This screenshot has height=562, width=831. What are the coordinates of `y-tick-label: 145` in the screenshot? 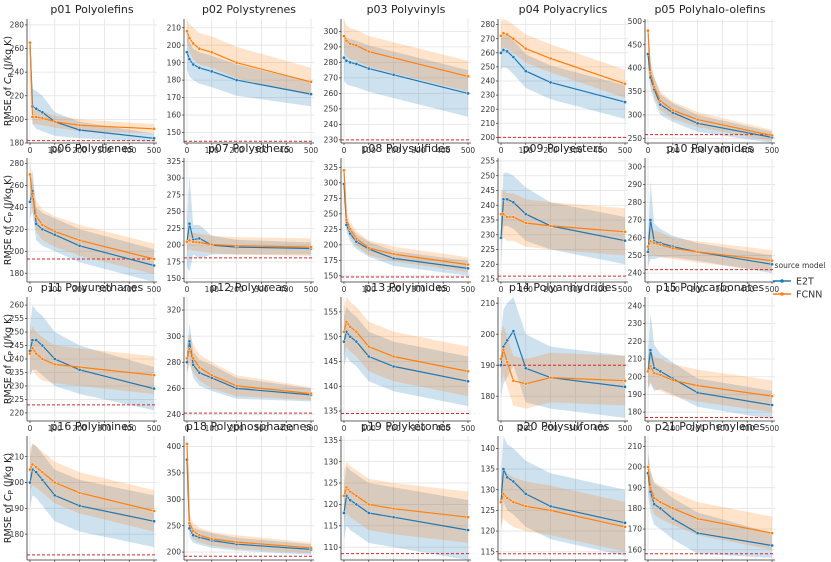 It's located at (331, 361).